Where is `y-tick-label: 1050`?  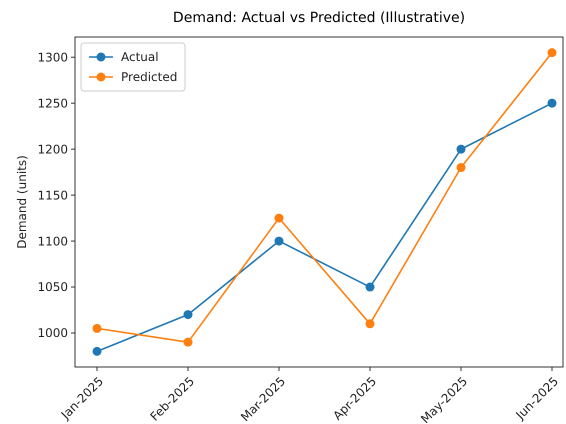
y-tick-label: 1050 is located at coordinates (52, 287).